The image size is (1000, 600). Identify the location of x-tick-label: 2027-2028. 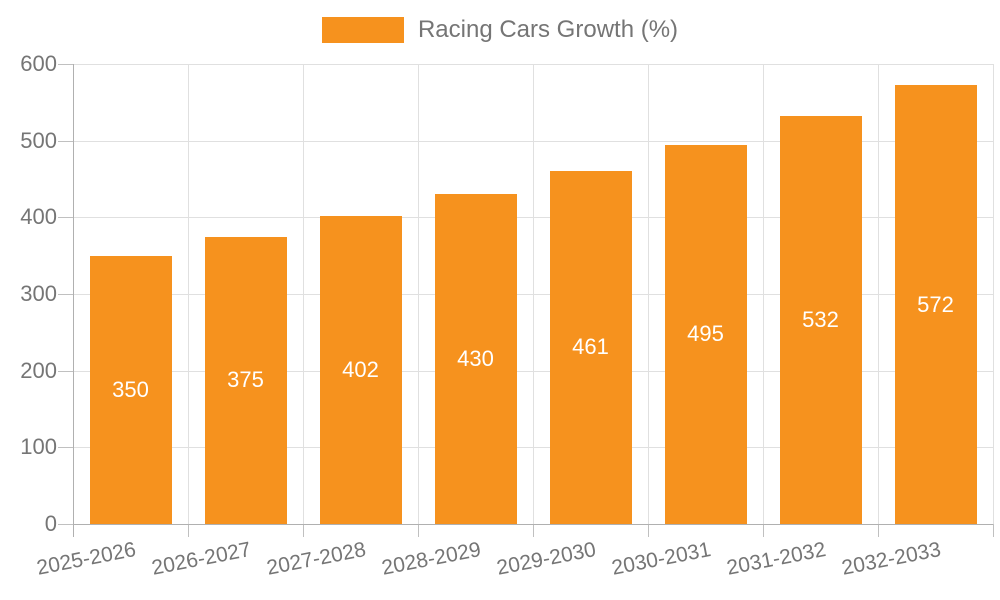
(316, 559).